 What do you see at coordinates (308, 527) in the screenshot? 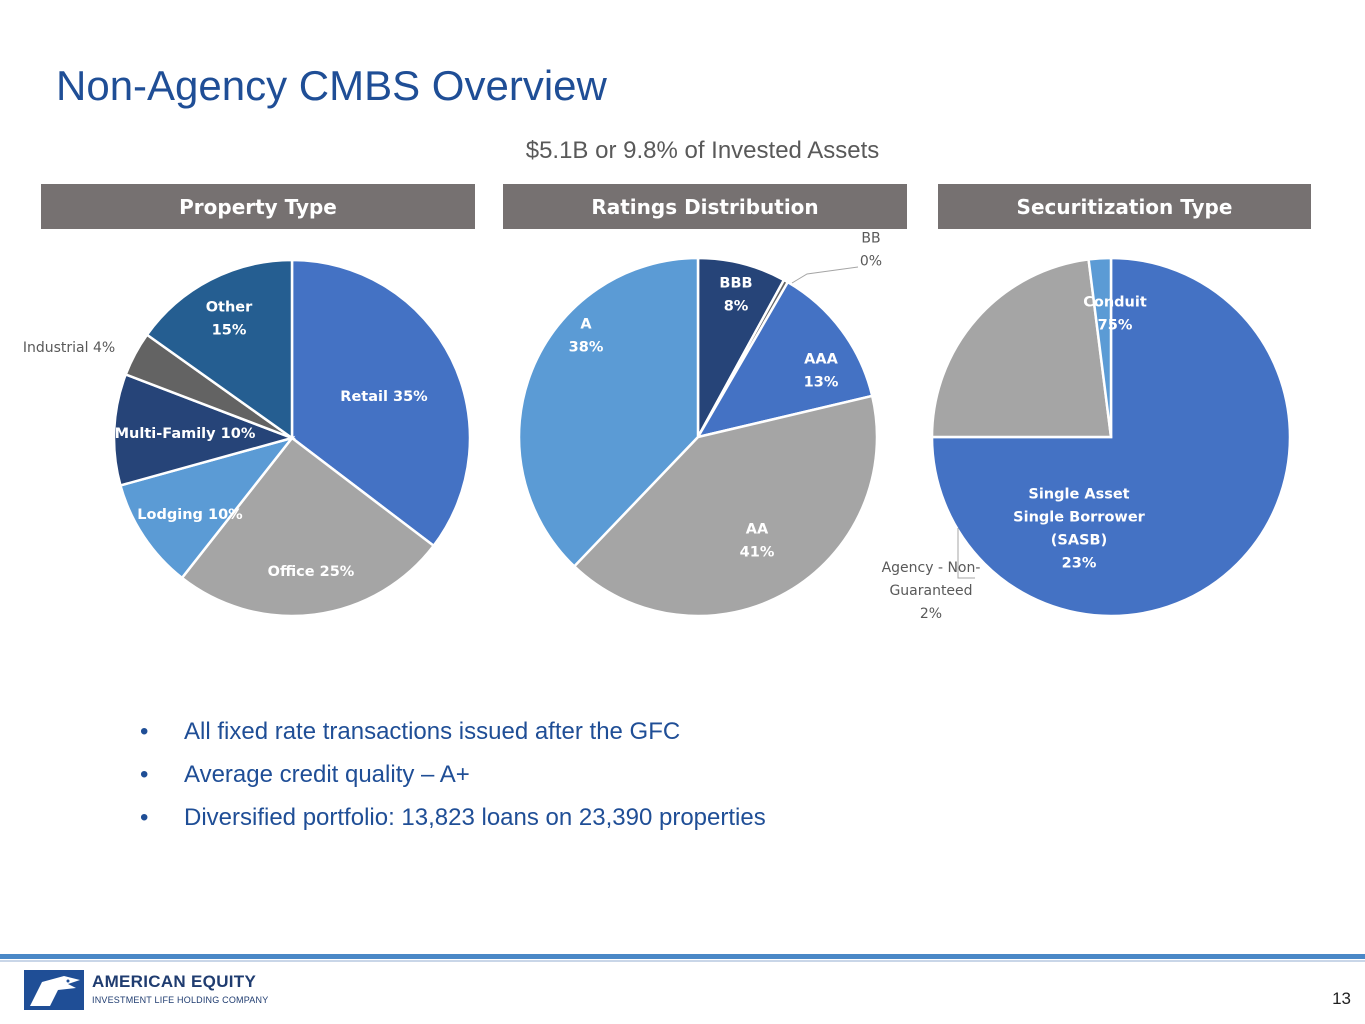
I see `pie-slice-office` at bounding box center [308, 527].